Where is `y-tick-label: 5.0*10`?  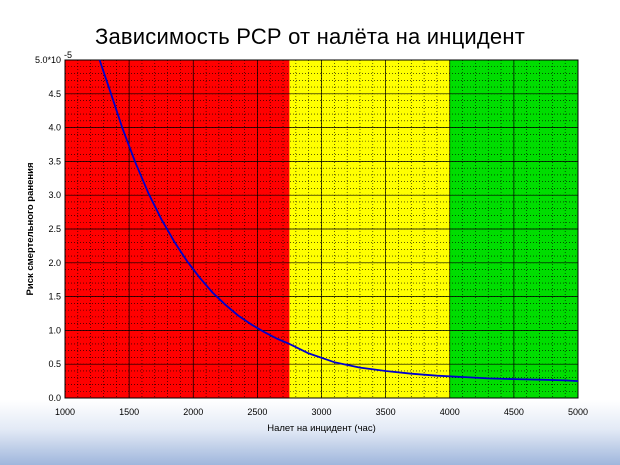
y-tick-label: 5.0*10 is located at coordinates (48, 60).